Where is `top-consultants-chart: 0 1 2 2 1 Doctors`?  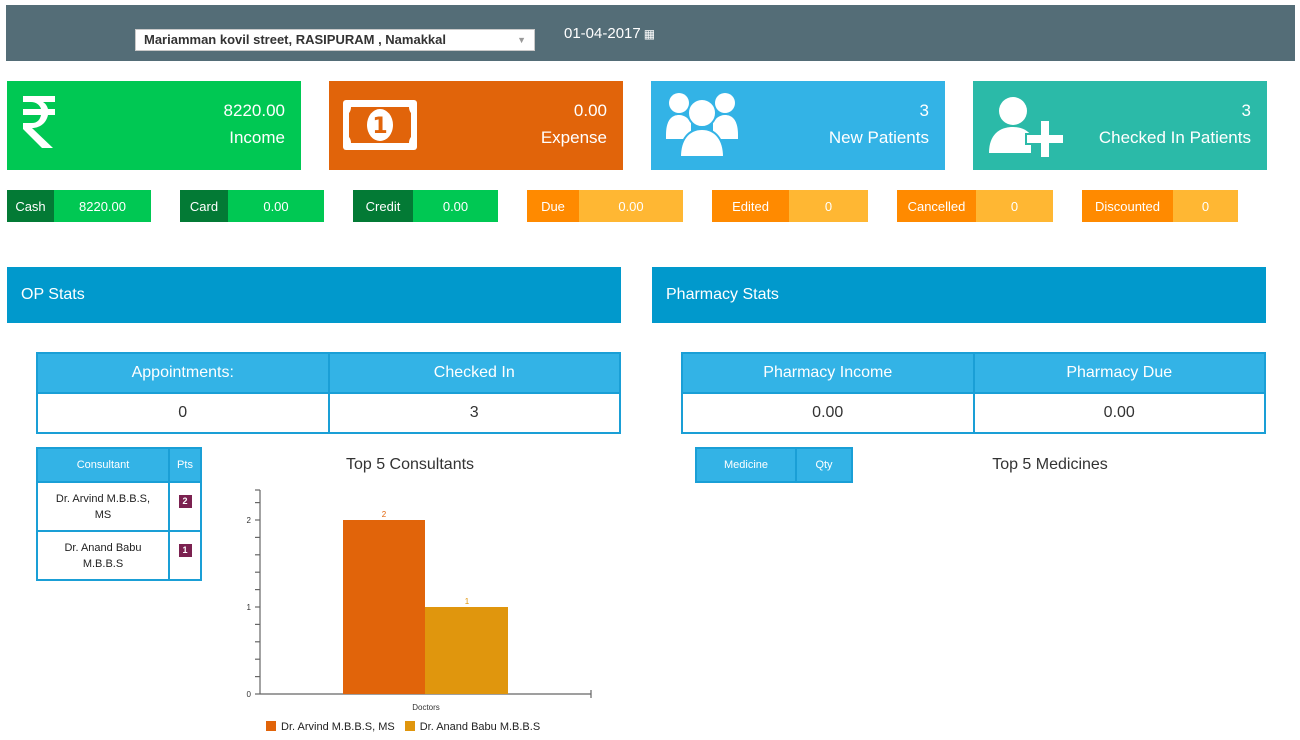
top-consultants-chart: 0 1 2 2 1 Doctors is located at coordinates (419, 600).